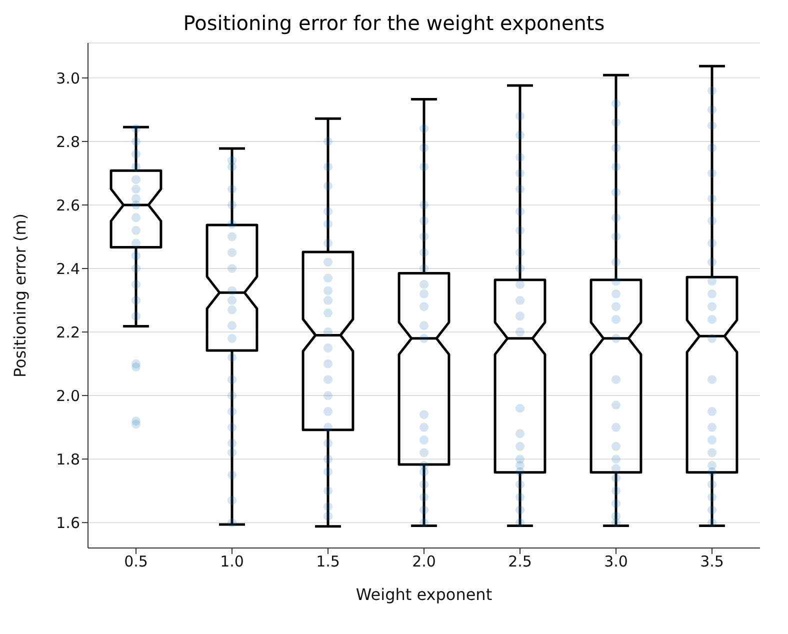  What do you see at coordinates (68, 523) in the screenshot?
I see `y-tick-label: 1.6` at bounding box center [68, 523].